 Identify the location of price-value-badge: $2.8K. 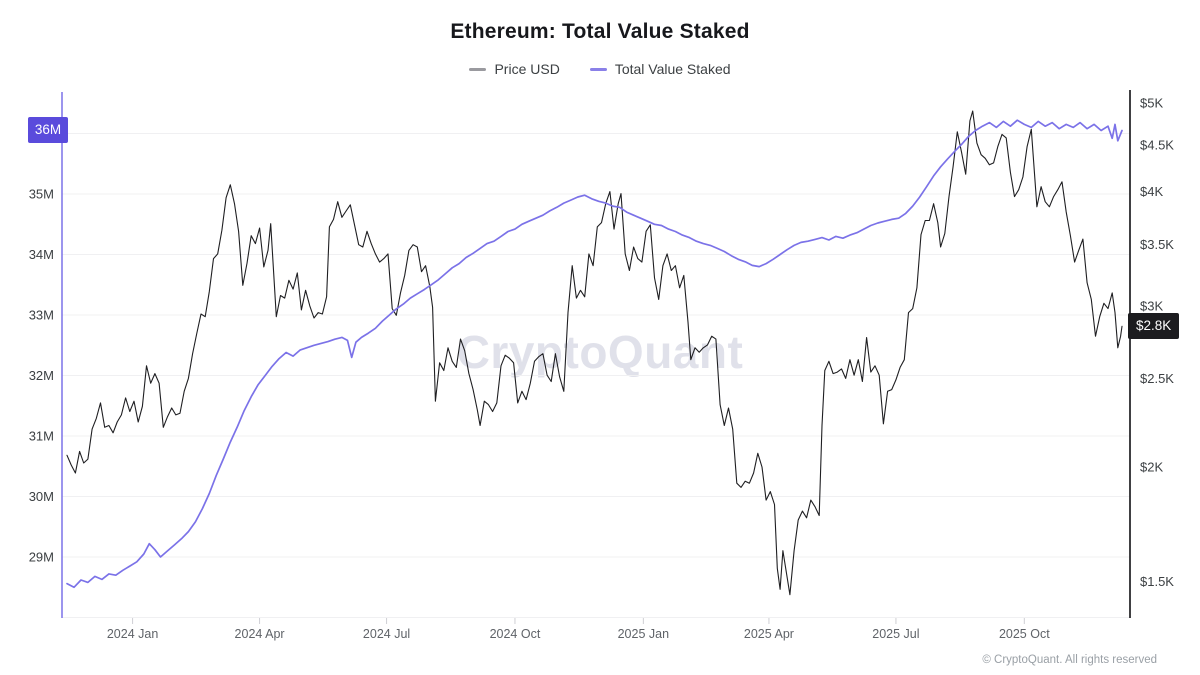
(1154, 326).